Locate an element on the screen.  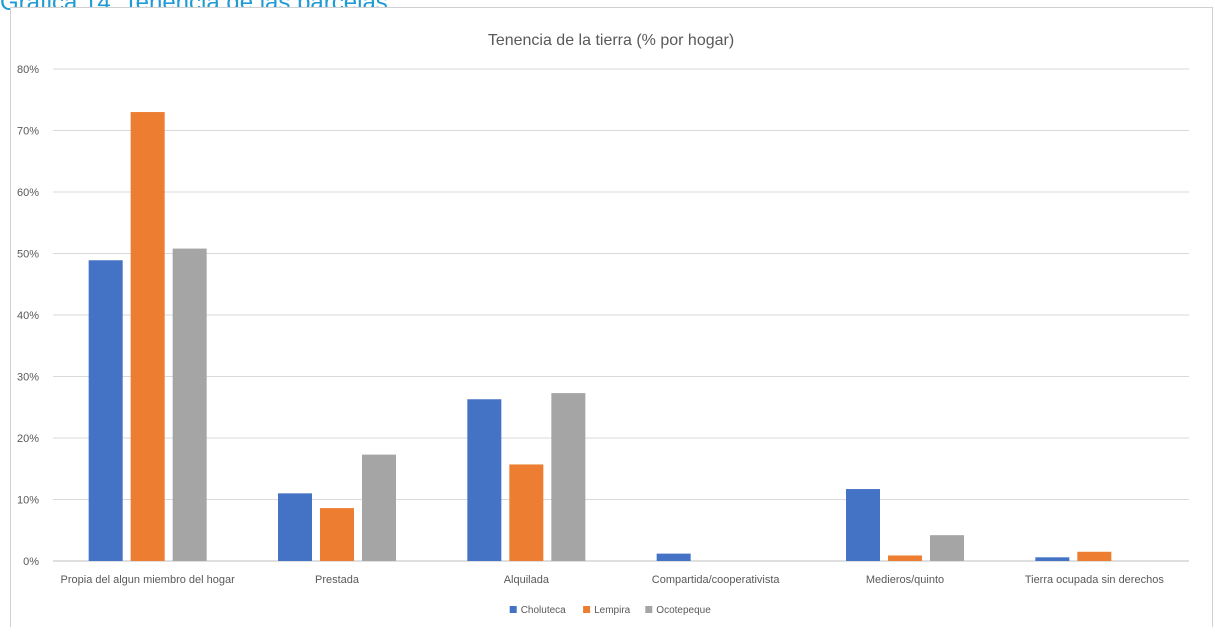
legend-swatch-choluteca is located at coordinates (513, 609).